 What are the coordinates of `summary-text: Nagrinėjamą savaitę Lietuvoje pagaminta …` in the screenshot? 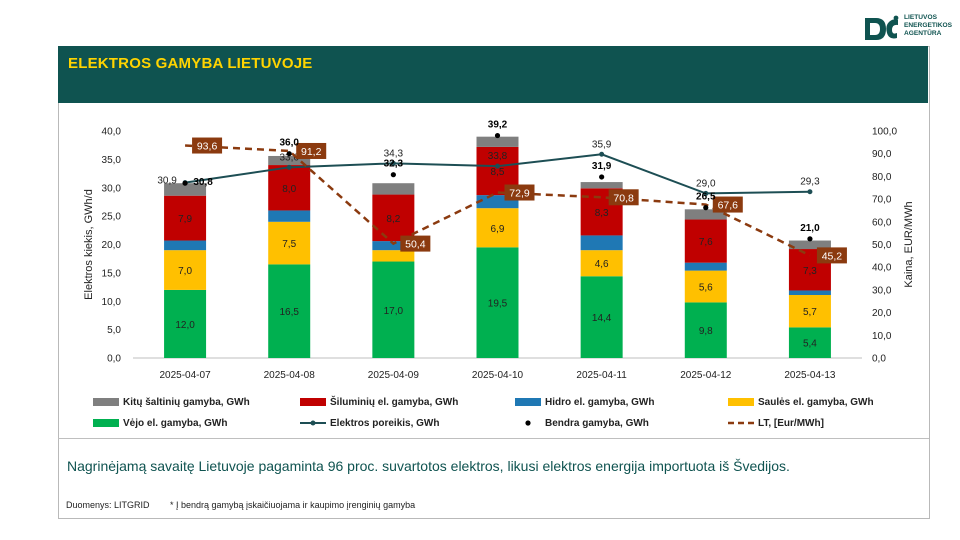 It's located at (428, 466).